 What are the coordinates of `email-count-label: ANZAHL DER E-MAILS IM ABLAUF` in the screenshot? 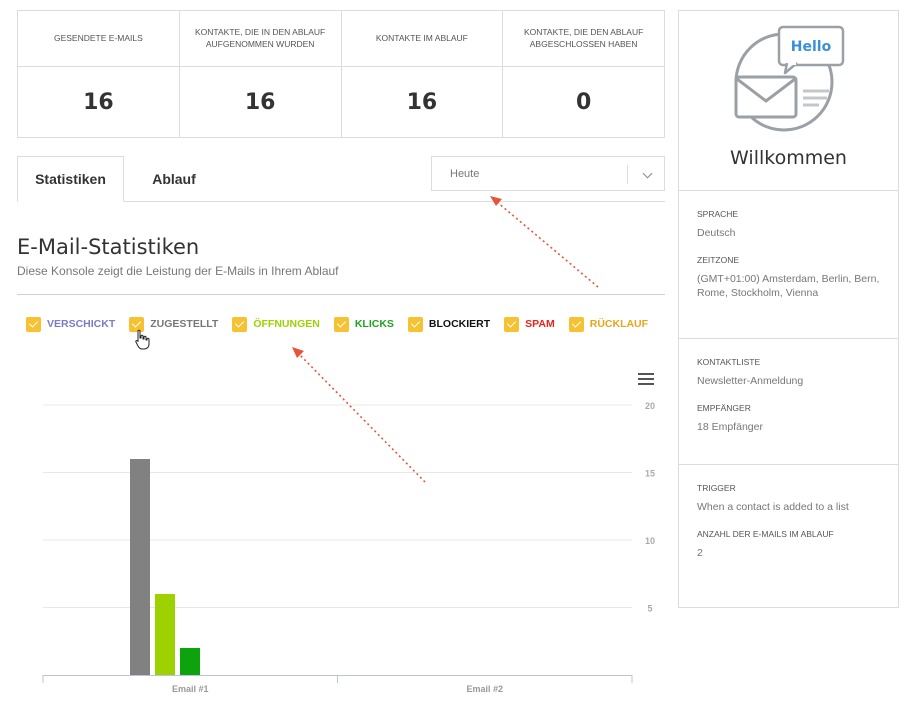 It's located at (765, 533).